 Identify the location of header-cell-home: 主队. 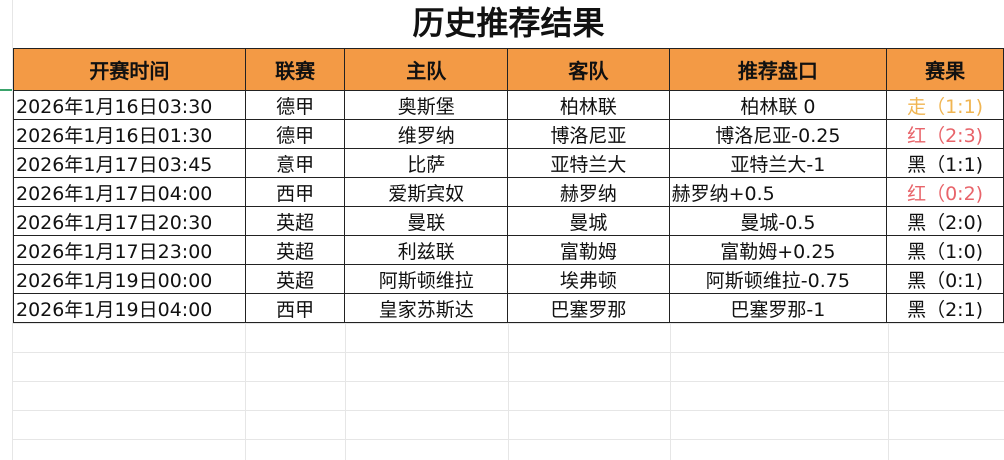
(426, 69).